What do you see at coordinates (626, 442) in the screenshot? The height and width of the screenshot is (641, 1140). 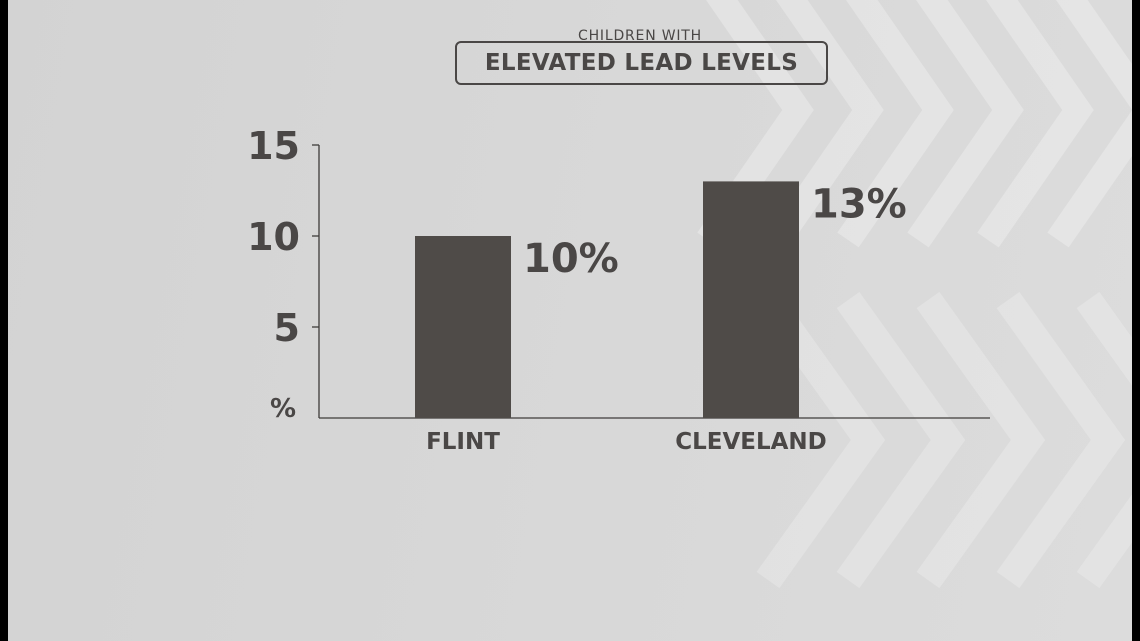 I see `category-labels: FLINT CLEVELAND` at bounding box center [626, 442].